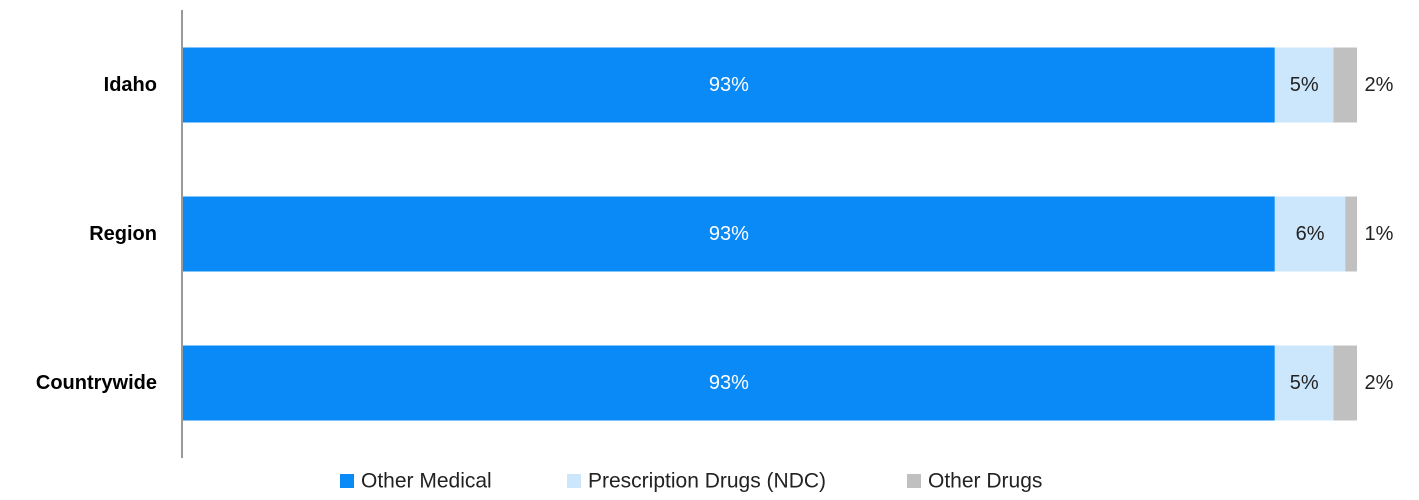  What do you see at coordinates (123, 234) in the screenshot?
I see `category-label-region: Region` at bounding box center [123, 234].